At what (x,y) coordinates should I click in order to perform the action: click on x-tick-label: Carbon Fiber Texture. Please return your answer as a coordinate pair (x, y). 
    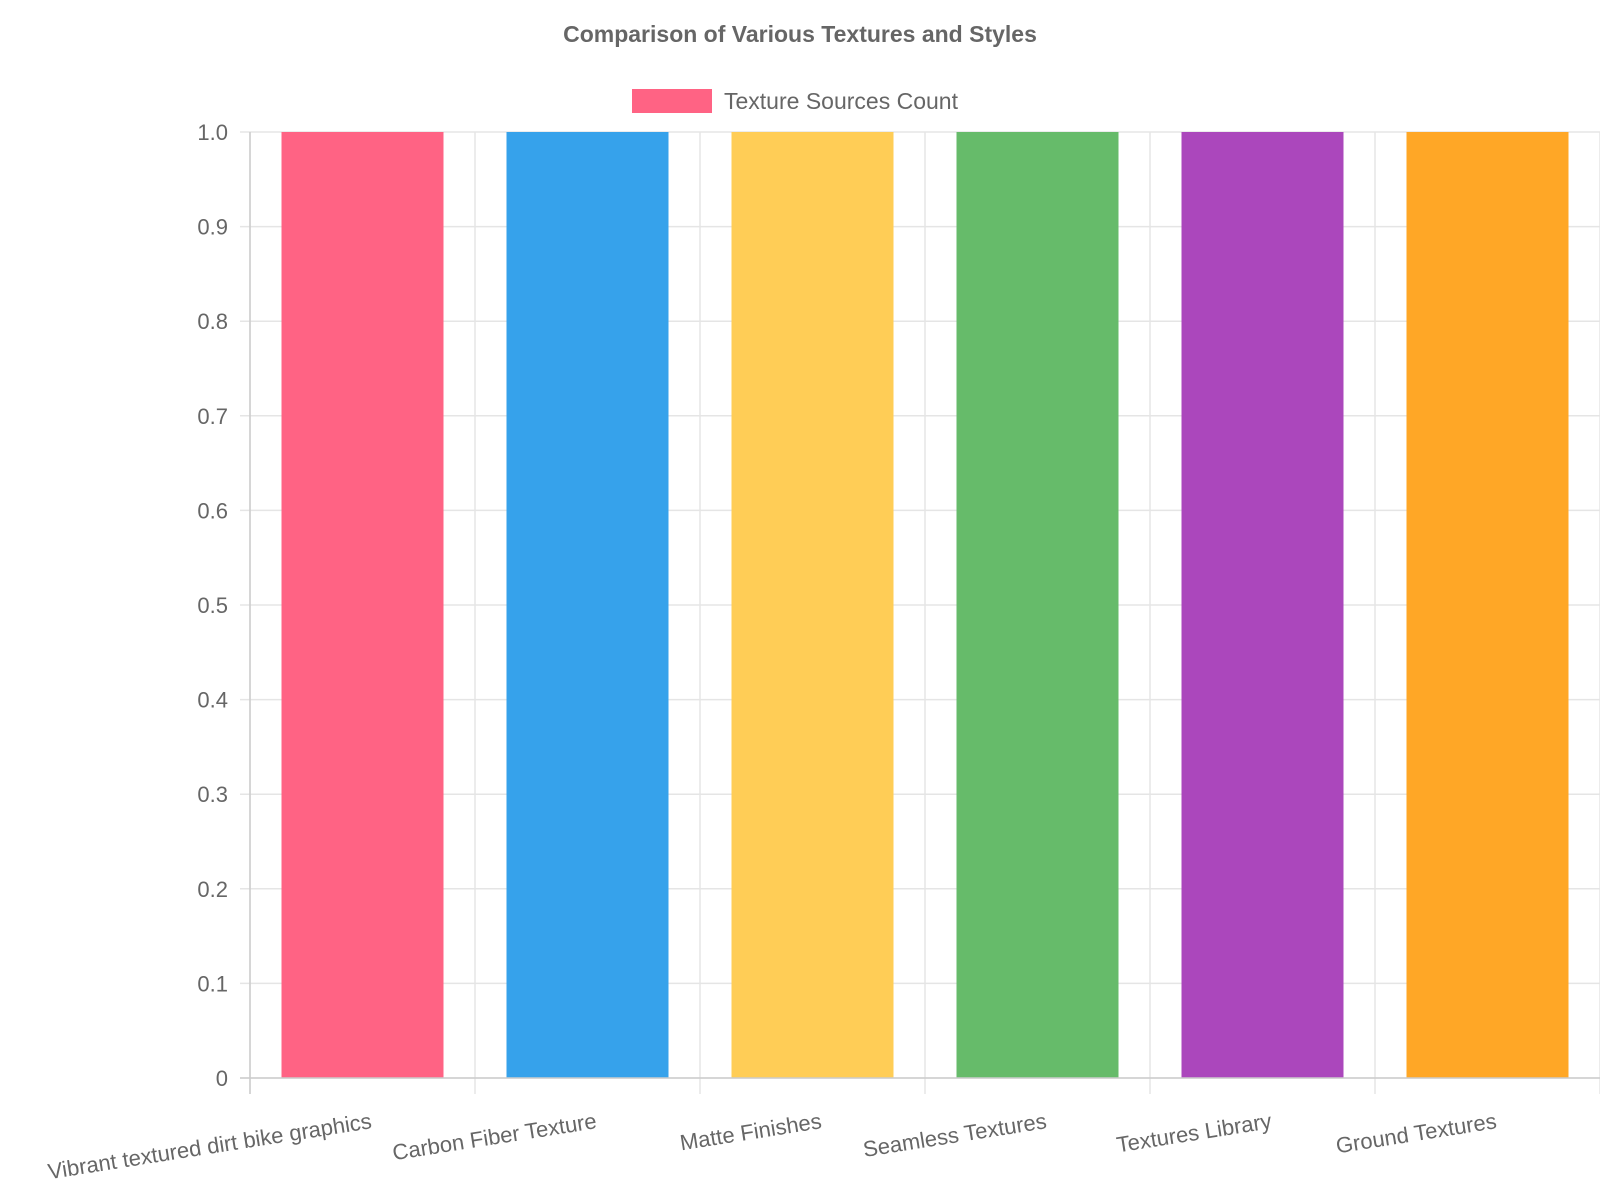
    Looking at the image, I should click on (495, 1136).